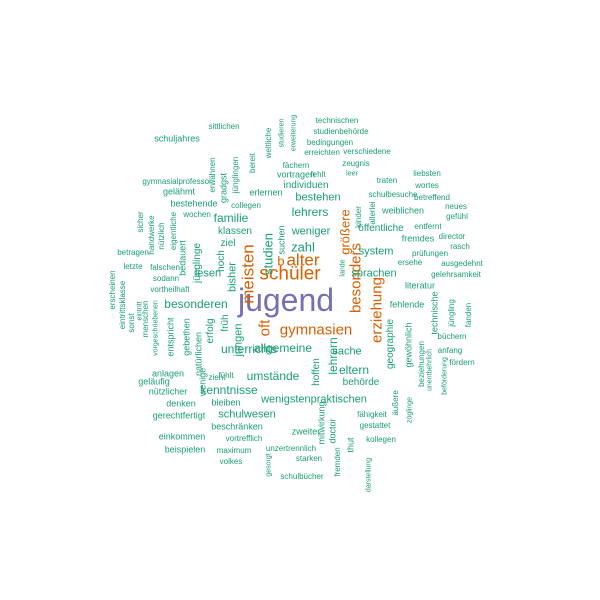 The height and width of the screenshot is (600, 600). I want to click on word-131: bestehende, so click(194, 203).